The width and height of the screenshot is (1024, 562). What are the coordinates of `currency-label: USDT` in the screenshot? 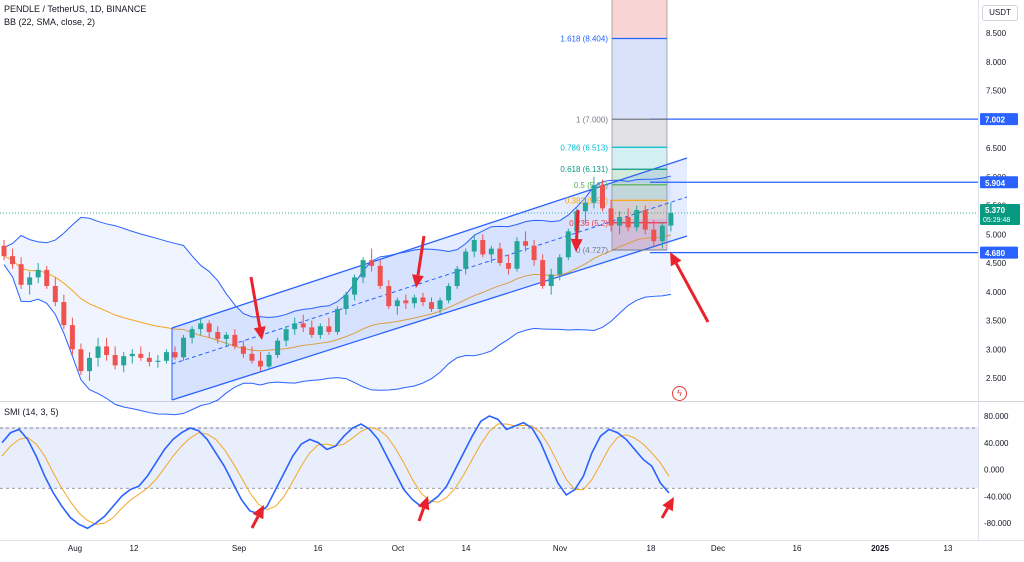 It's located at (1000, 12).